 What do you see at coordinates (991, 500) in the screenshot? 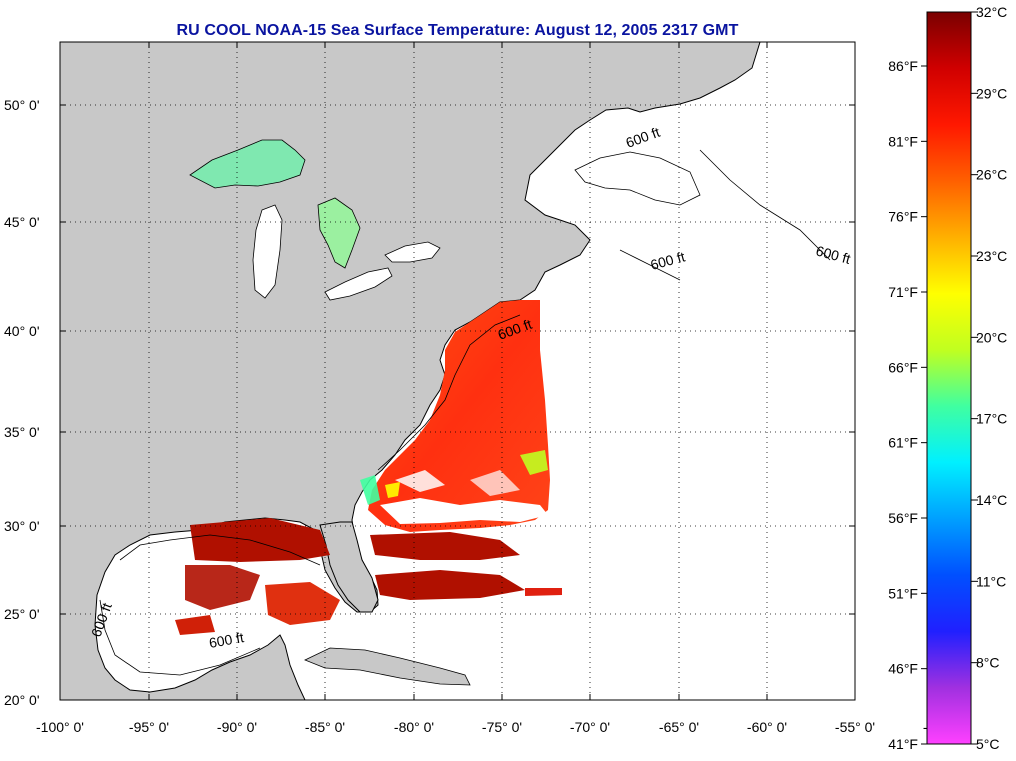
I see `colorbar-celsius-label: 14°C` at bounding box center [991, 500].